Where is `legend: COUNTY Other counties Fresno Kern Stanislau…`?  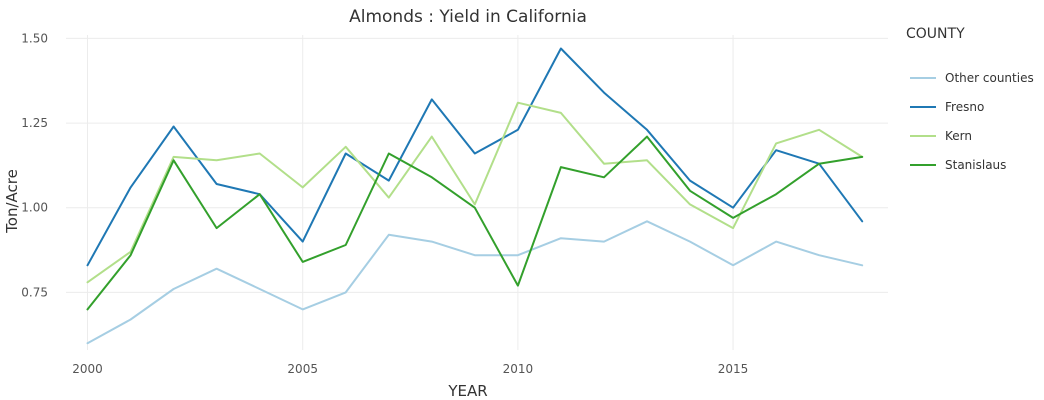 legend: COUNTY Other counties Fresno Kern Stanislau… is located at coordinates (970, 99).